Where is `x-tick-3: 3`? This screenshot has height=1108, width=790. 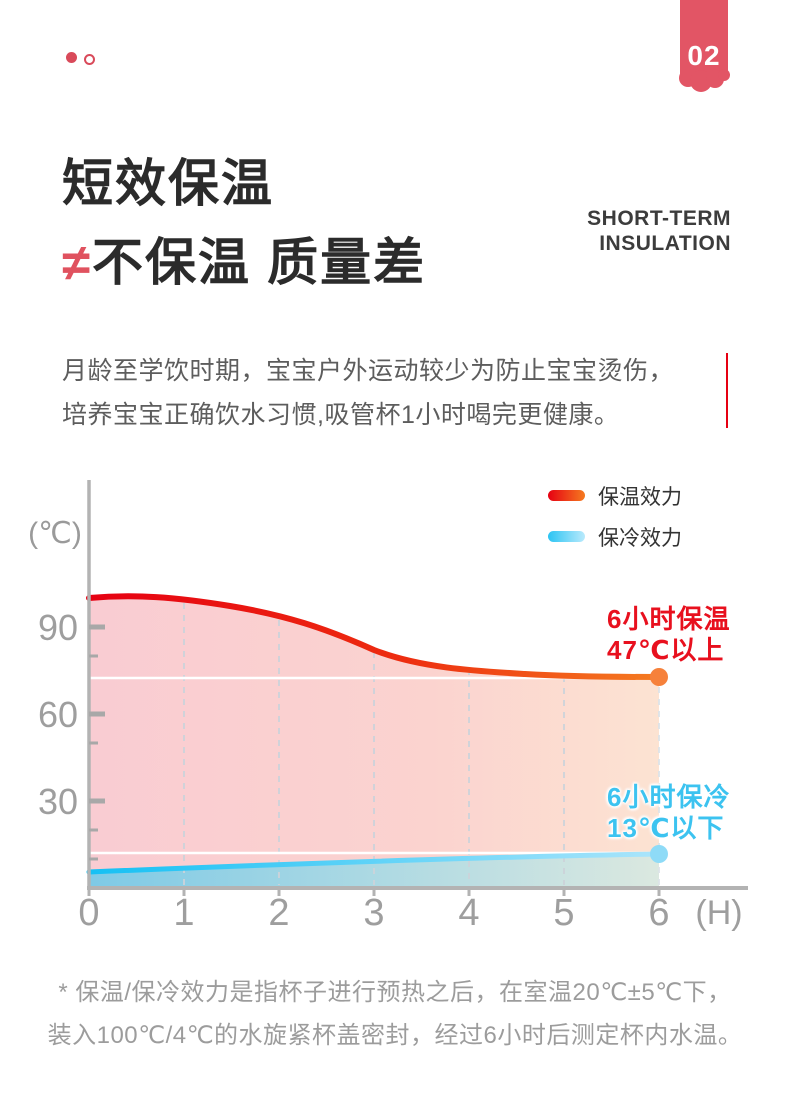
x-tick-3: 3 is located at coordinates (373, 913).